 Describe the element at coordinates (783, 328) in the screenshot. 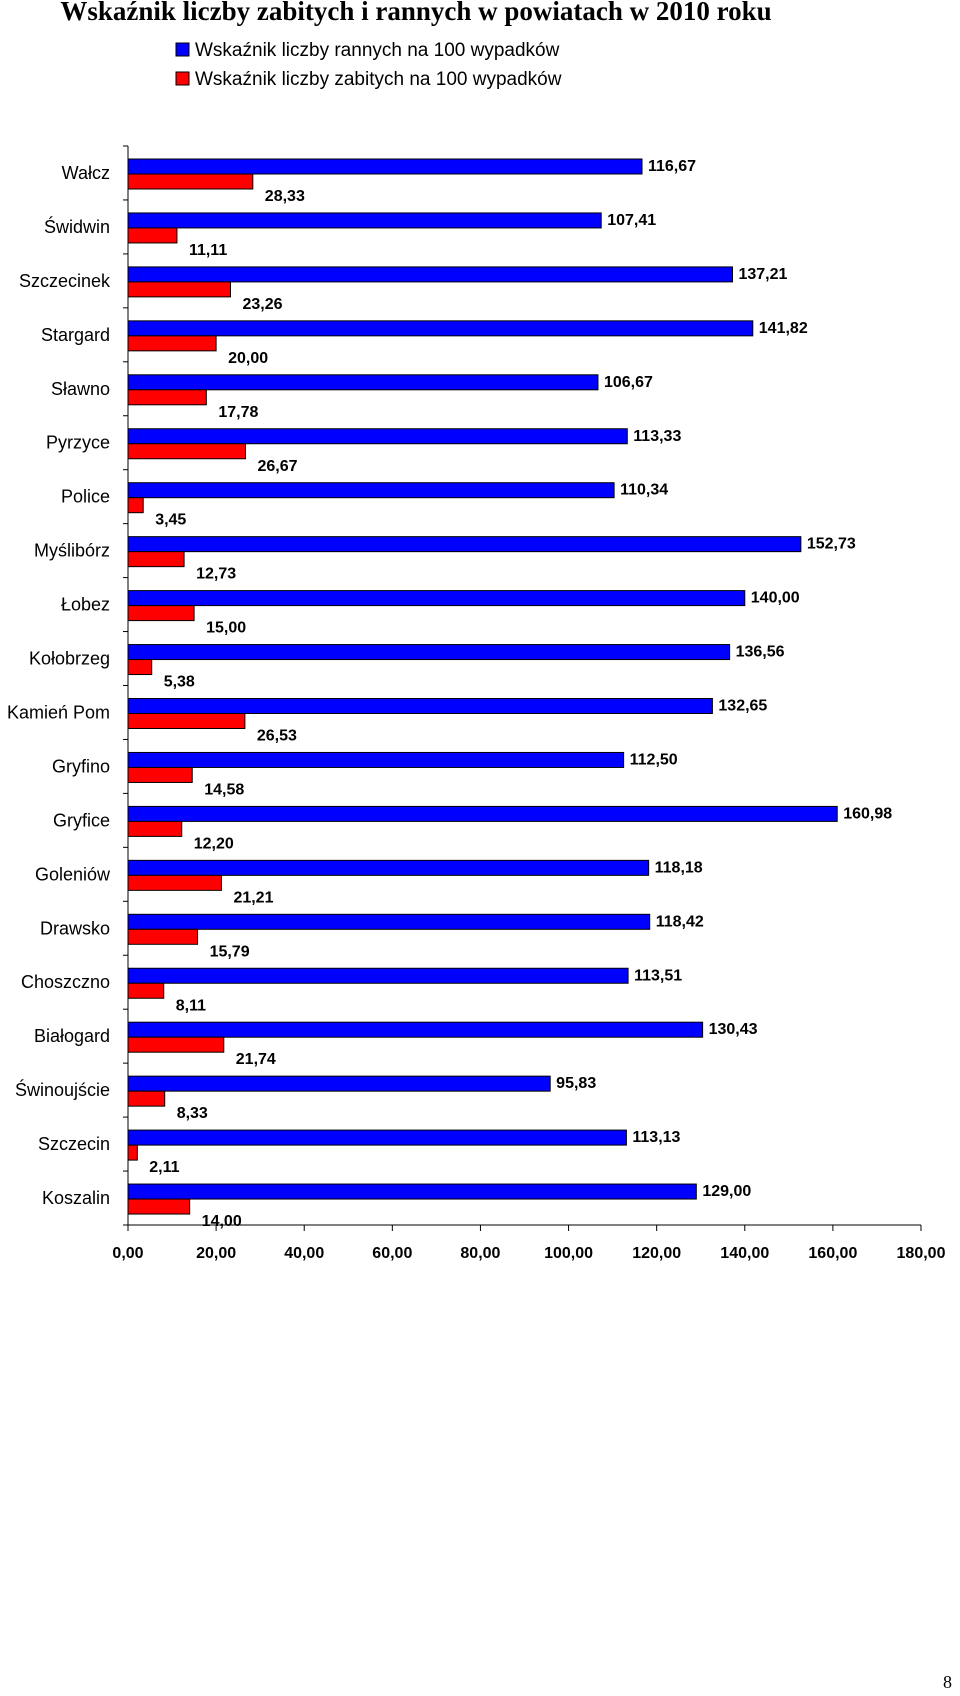

I see `value-label-rannych-3: 141,82` at that location.